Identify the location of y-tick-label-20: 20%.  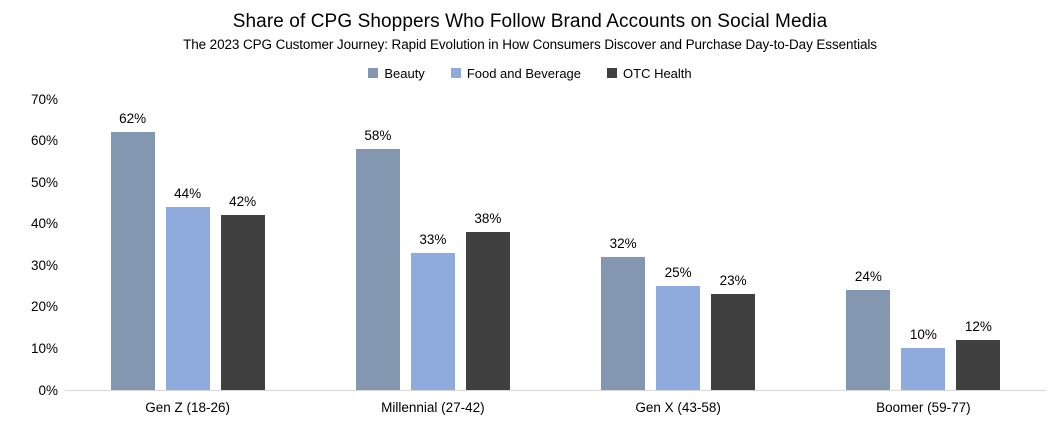
(44, 307).